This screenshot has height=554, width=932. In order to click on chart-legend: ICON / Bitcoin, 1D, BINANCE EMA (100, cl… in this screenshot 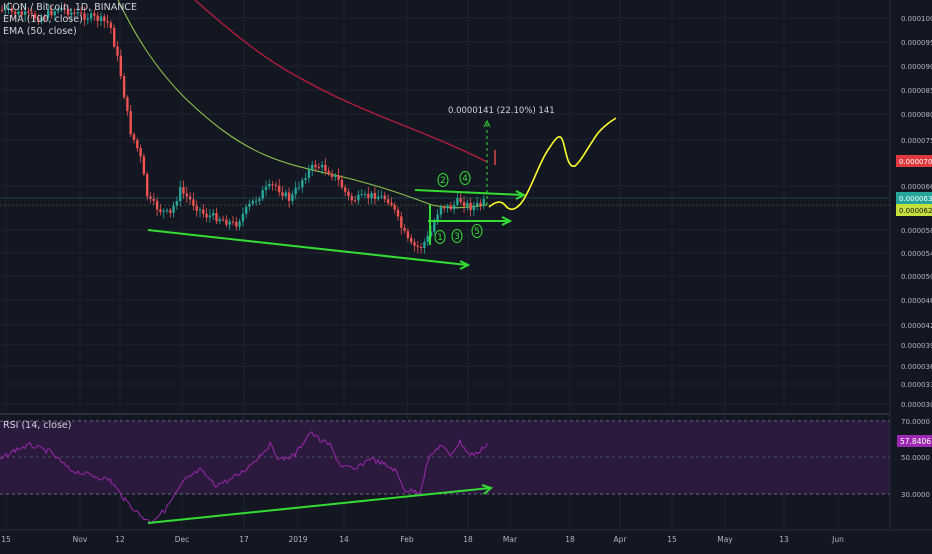, I will do `click(70, 20)`.